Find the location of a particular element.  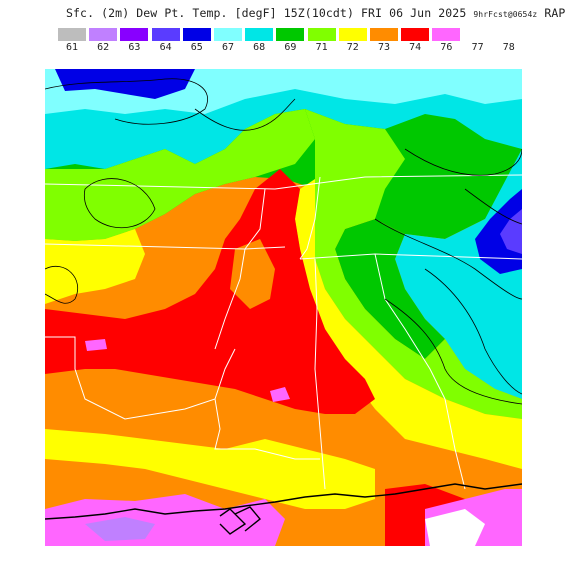

field-blue-east is located at coordinates (498, 231).